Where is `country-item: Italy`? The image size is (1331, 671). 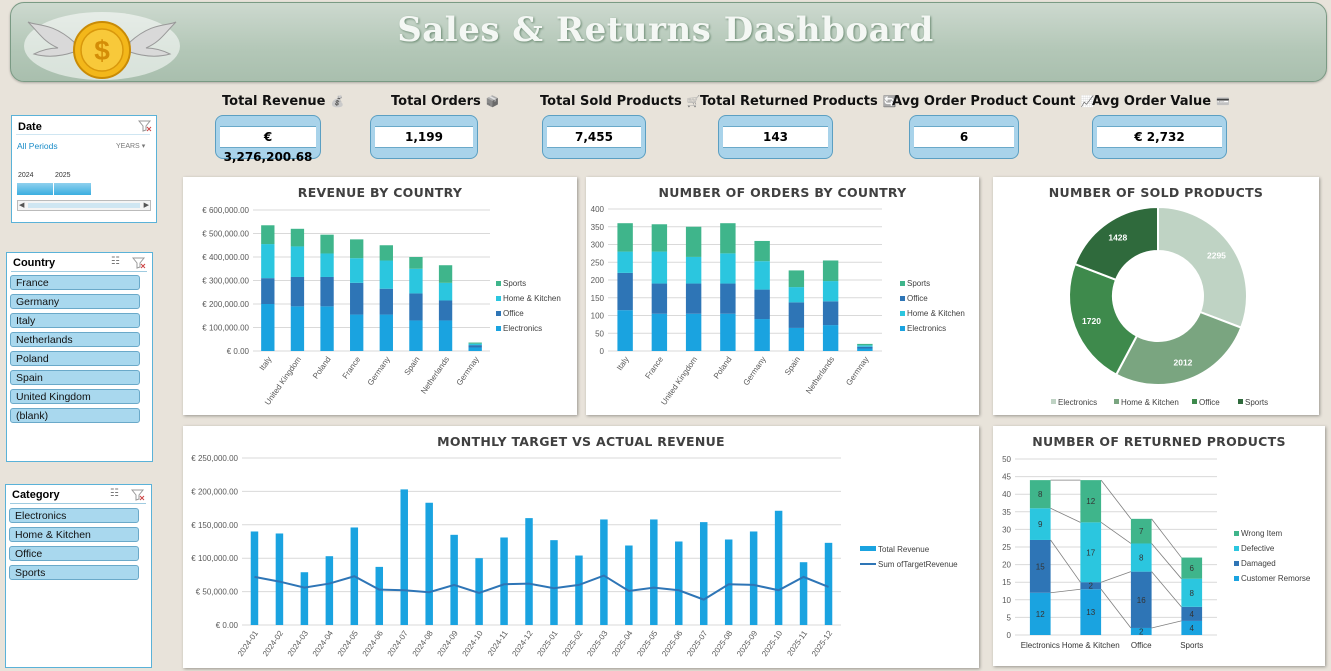 country-item: Italy is located at coordinates (75, 320).